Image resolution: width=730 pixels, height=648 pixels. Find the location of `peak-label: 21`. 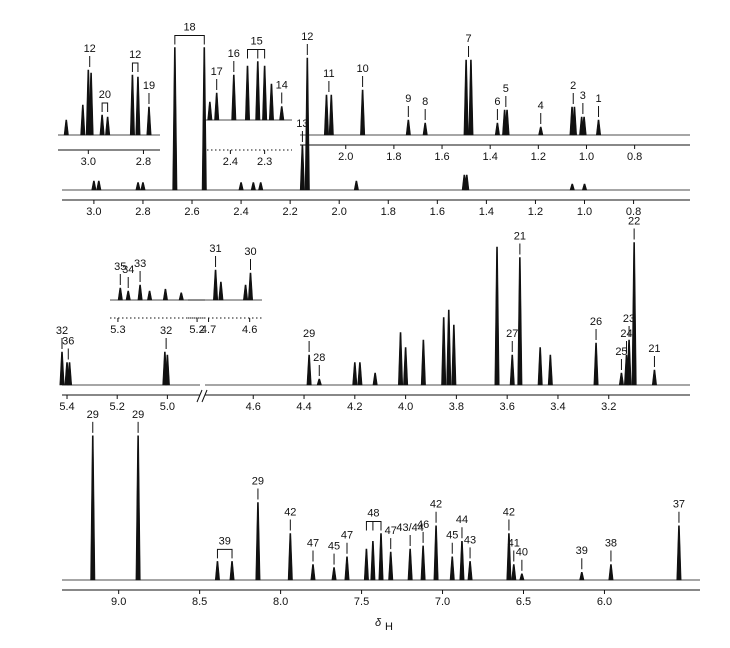

peak-label: 21 is located at coordinates (520, 236).